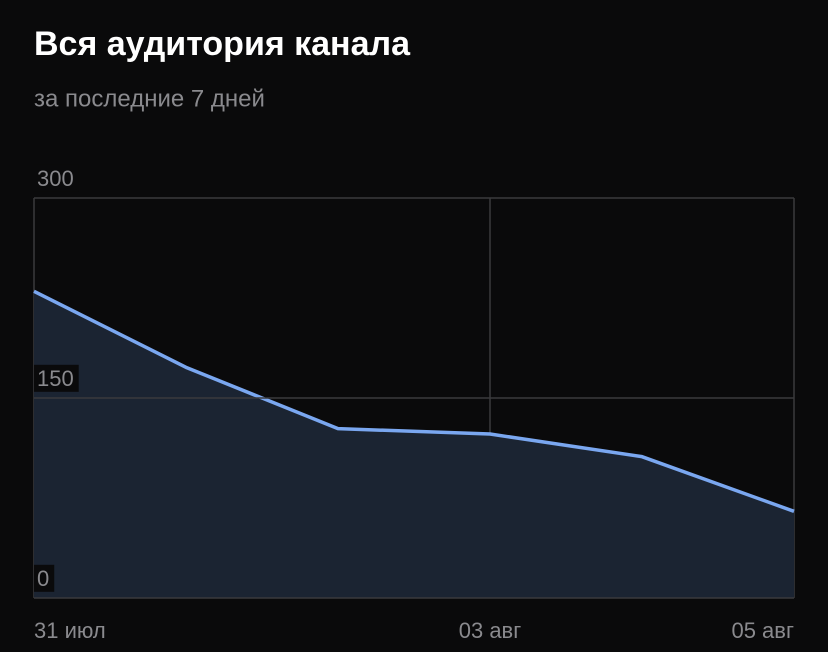 The height and width of the screenshot is (652, 828). What do you see at coordinates (70, 630) in the screenshot?
I see `x-tick-label: 31 июл` at bounding box center [70, 630].